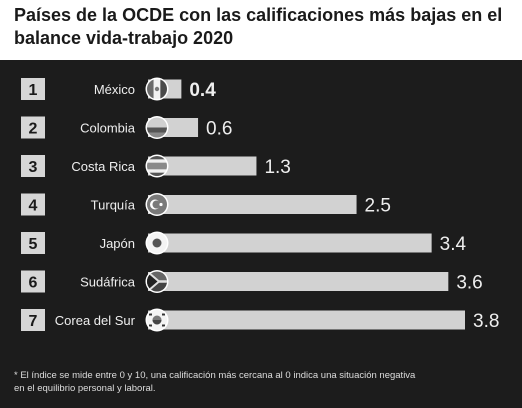  What do you see at coordinates (117, 243) in the screenshot?
I see `category-label: Japón` at bounding box center [117, 243].